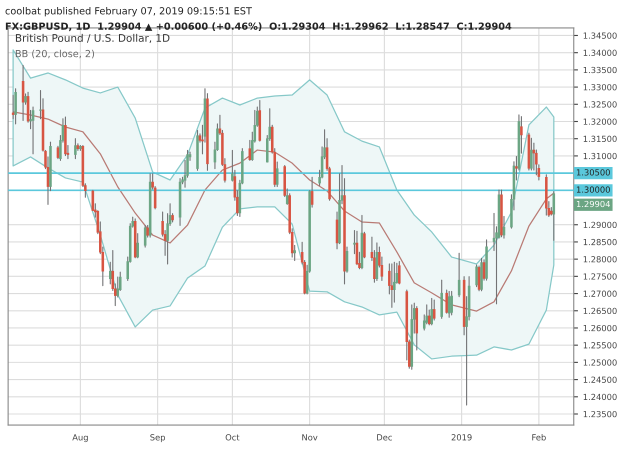 The width and height of the screenshot is (625, 465). What do you see at coordinates (600, 139) in the screenshot?
I see `y-tick-label: 1.31500` at bounding box center [600, 139].